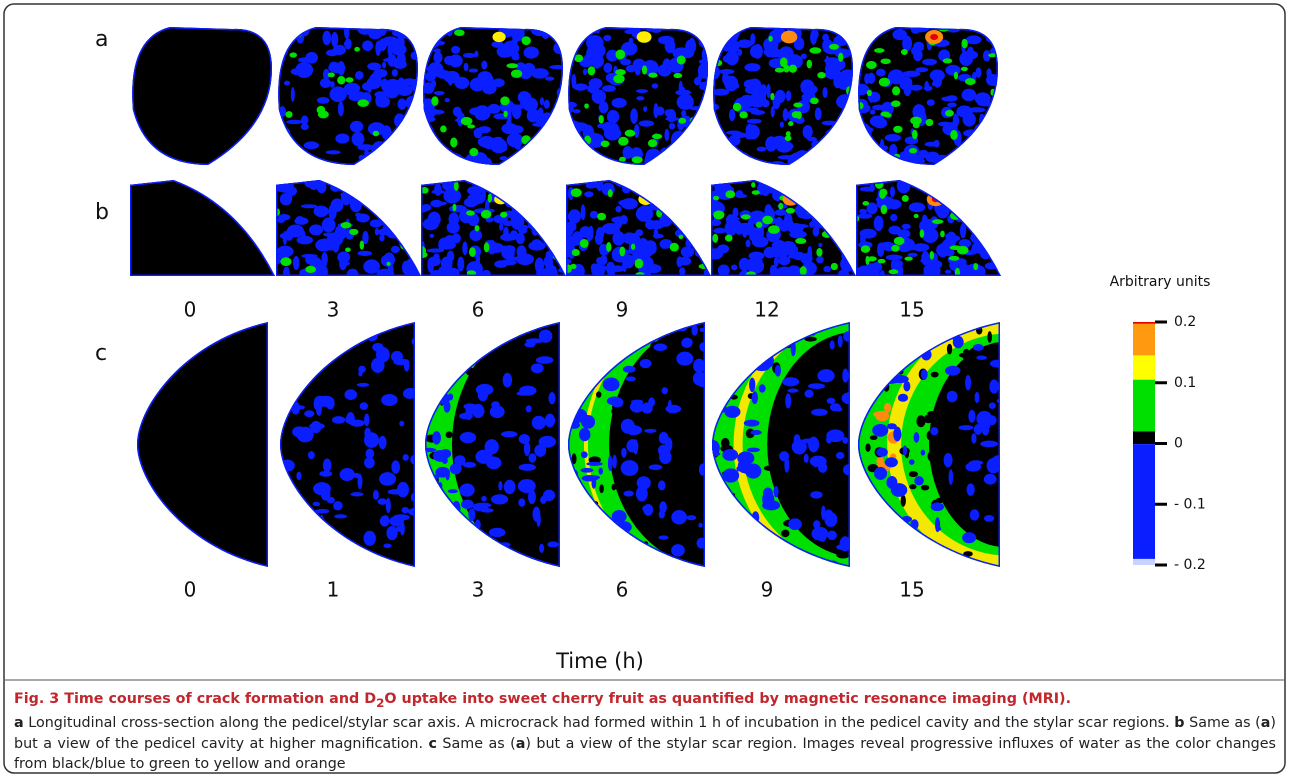  Describe the element at coordinates (644, 37) in the screenshot. I see `hotspot` at that location.